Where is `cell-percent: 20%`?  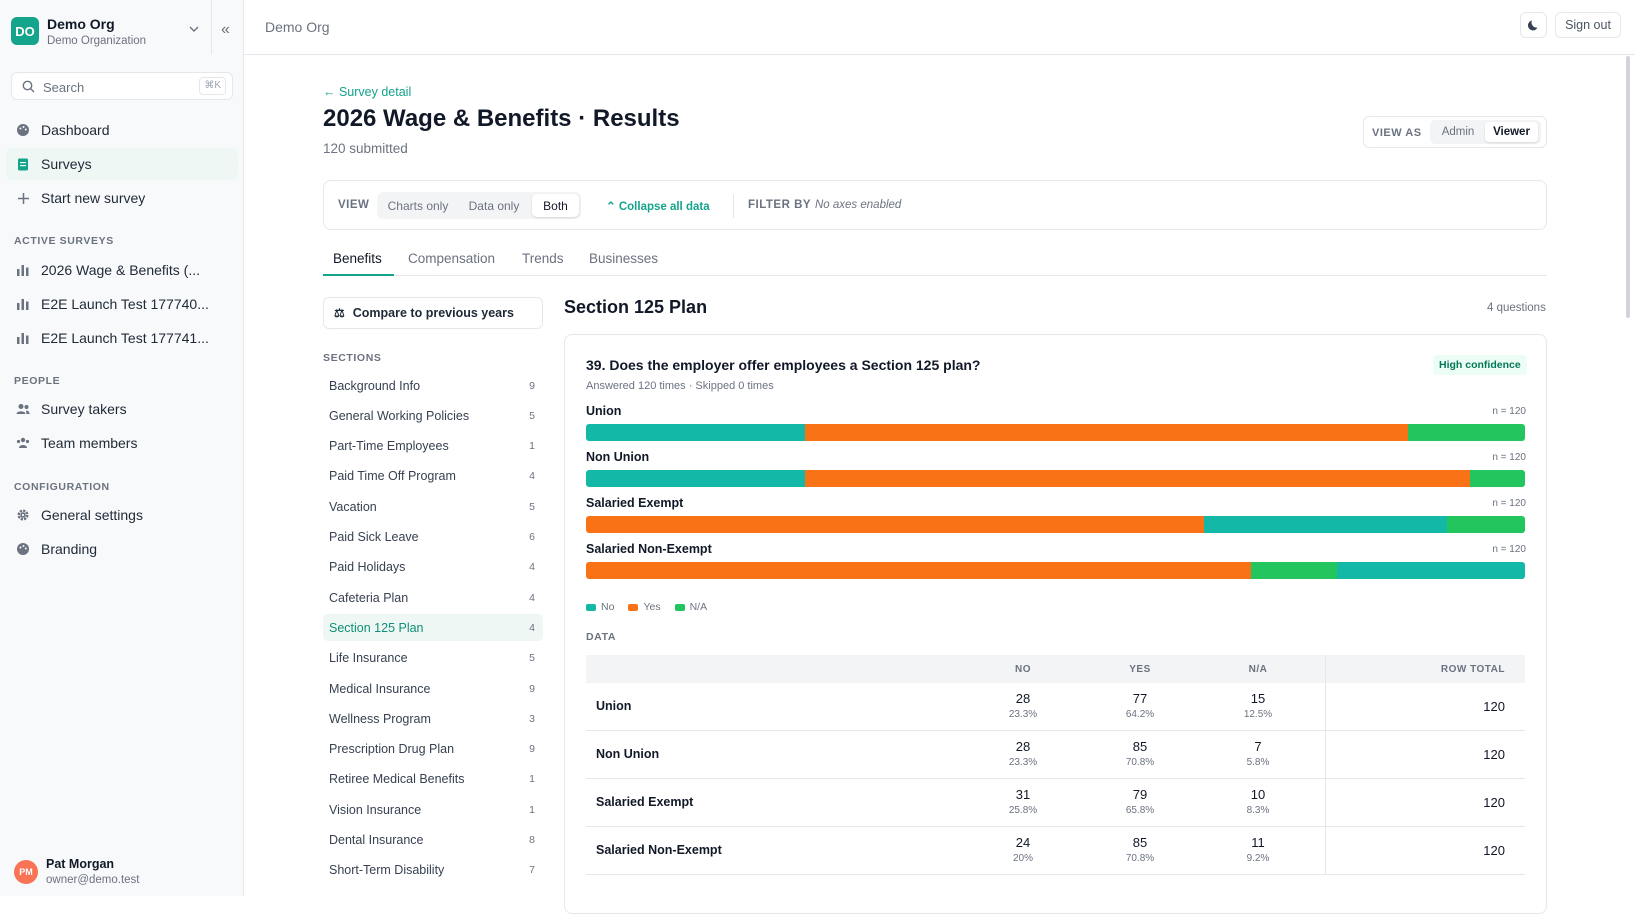 cell-percent: 20% is located at coordinates (1022, 858).